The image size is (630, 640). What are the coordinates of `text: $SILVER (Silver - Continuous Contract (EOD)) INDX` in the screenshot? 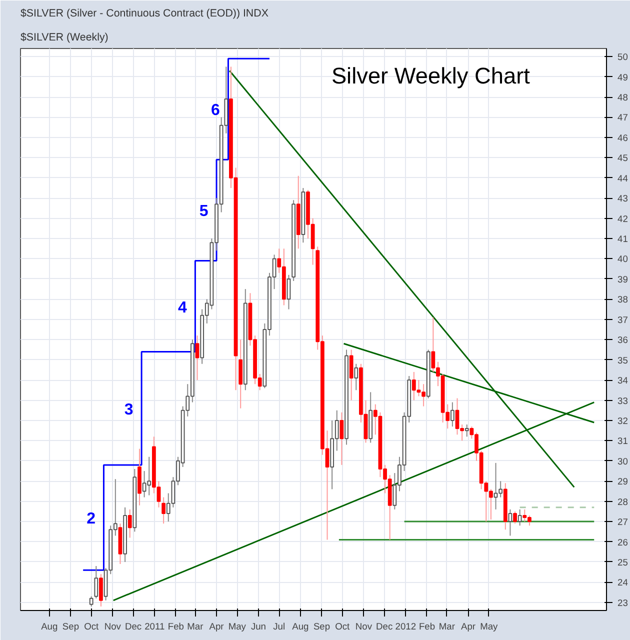 It's located at (144, 14).